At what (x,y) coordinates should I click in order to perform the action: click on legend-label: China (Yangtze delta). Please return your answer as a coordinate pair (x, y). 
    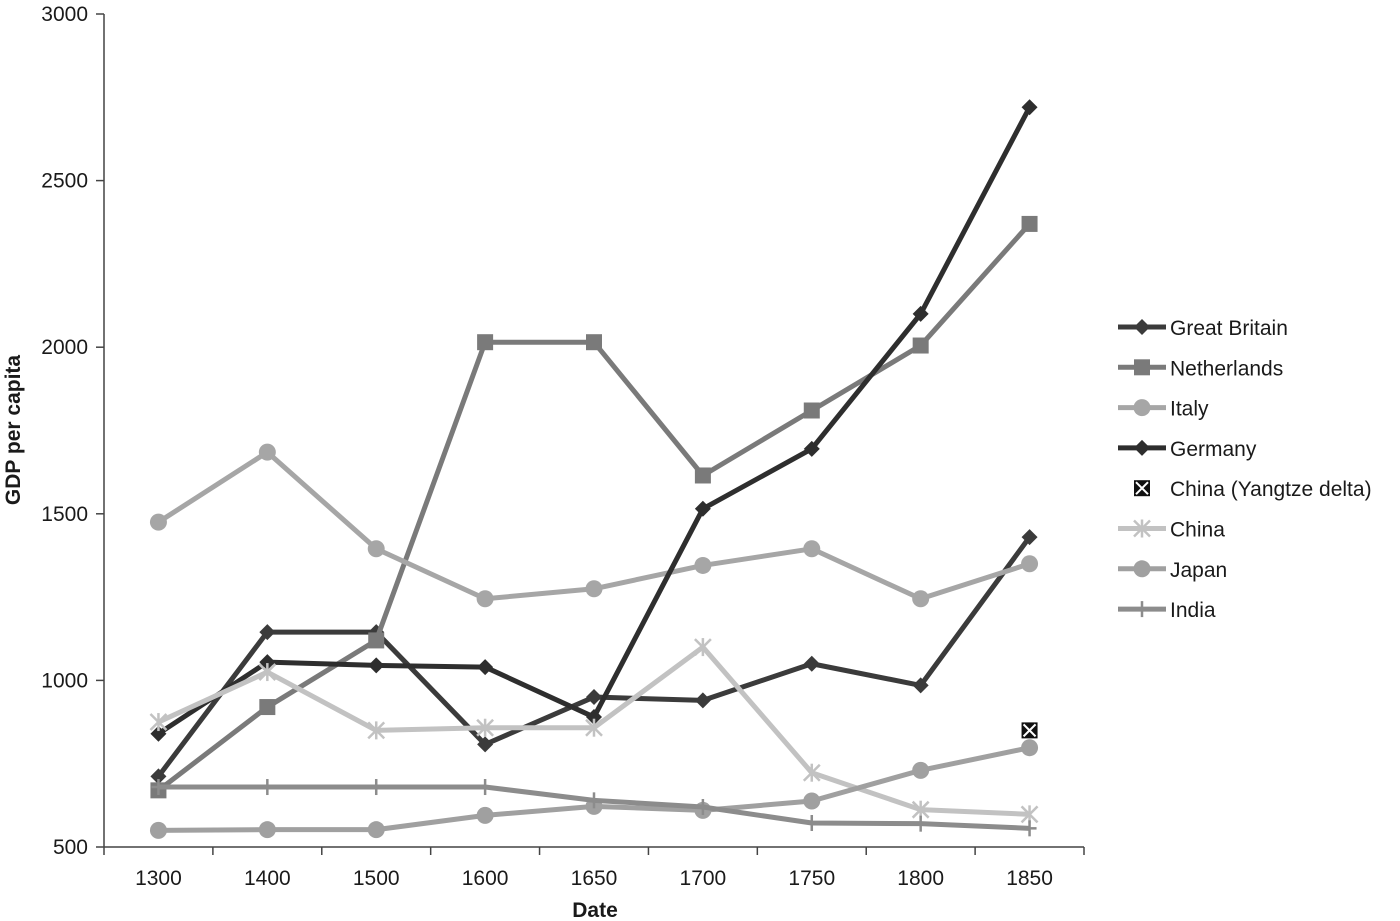
    Looking at the image, I should click on (1271, 489).